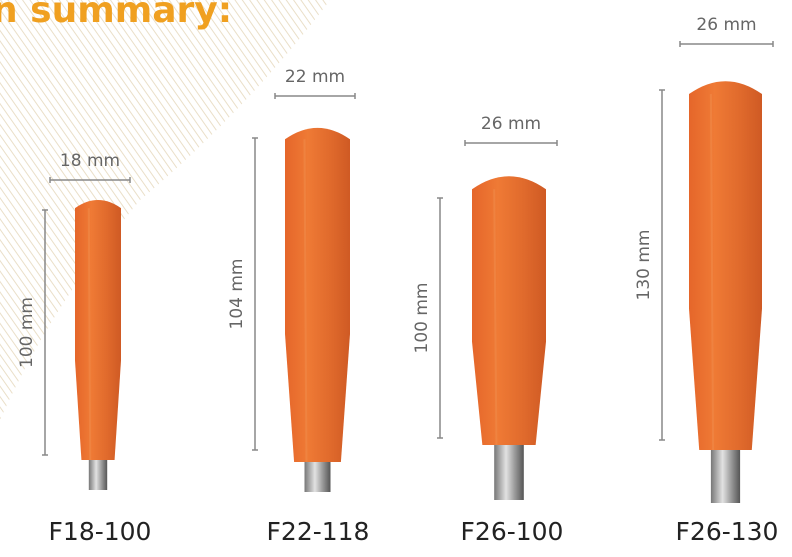  Describe the element at coordinates (90, 161) in the screenshot. I see `width-label: 18 mm` at that location.